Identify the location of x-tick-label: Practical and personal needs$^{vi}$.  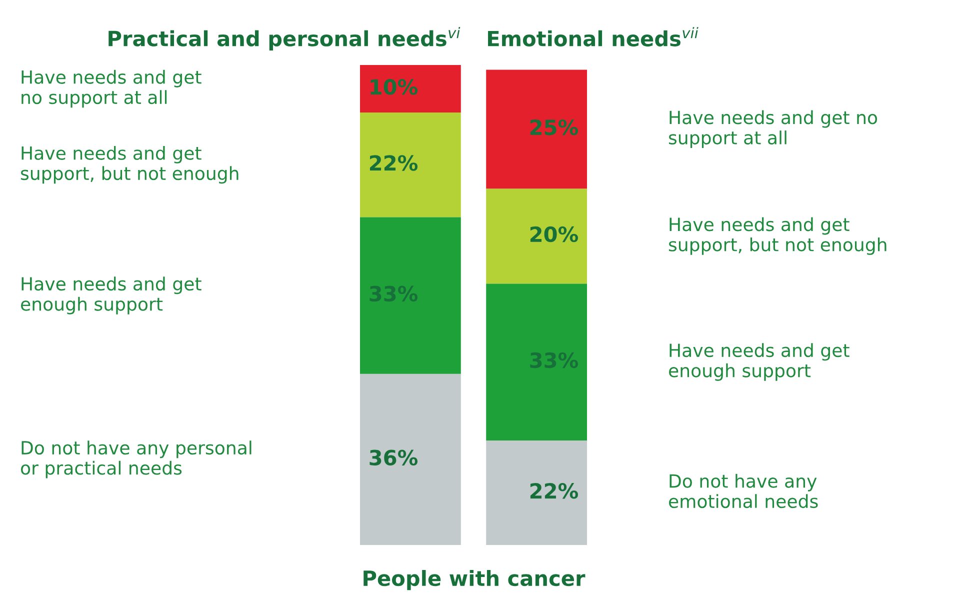
(284, 38).